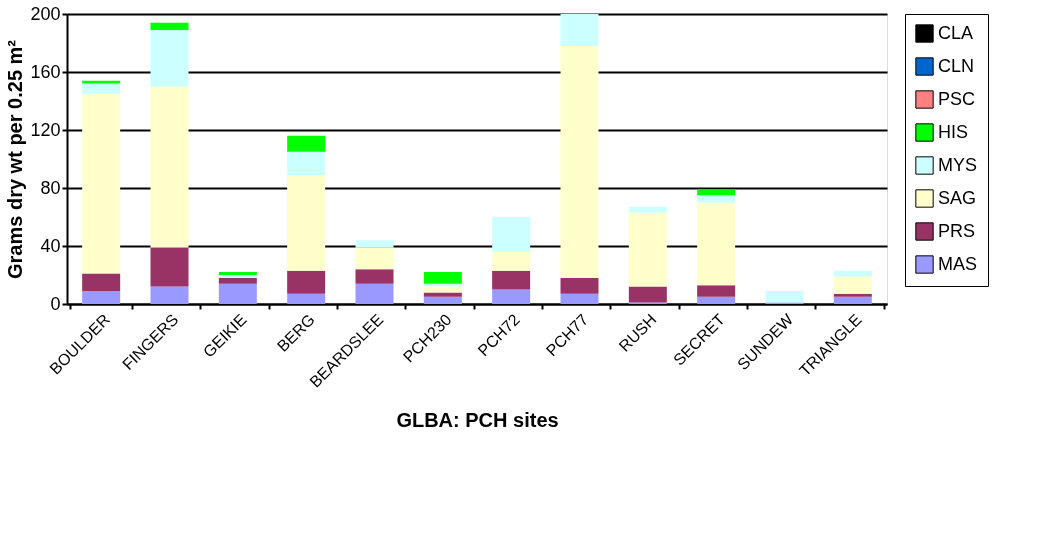  What do you see at coordinates (957, 230) in the screenshot?
I see `legend-label: PRS` at bounding box center [957, 230].